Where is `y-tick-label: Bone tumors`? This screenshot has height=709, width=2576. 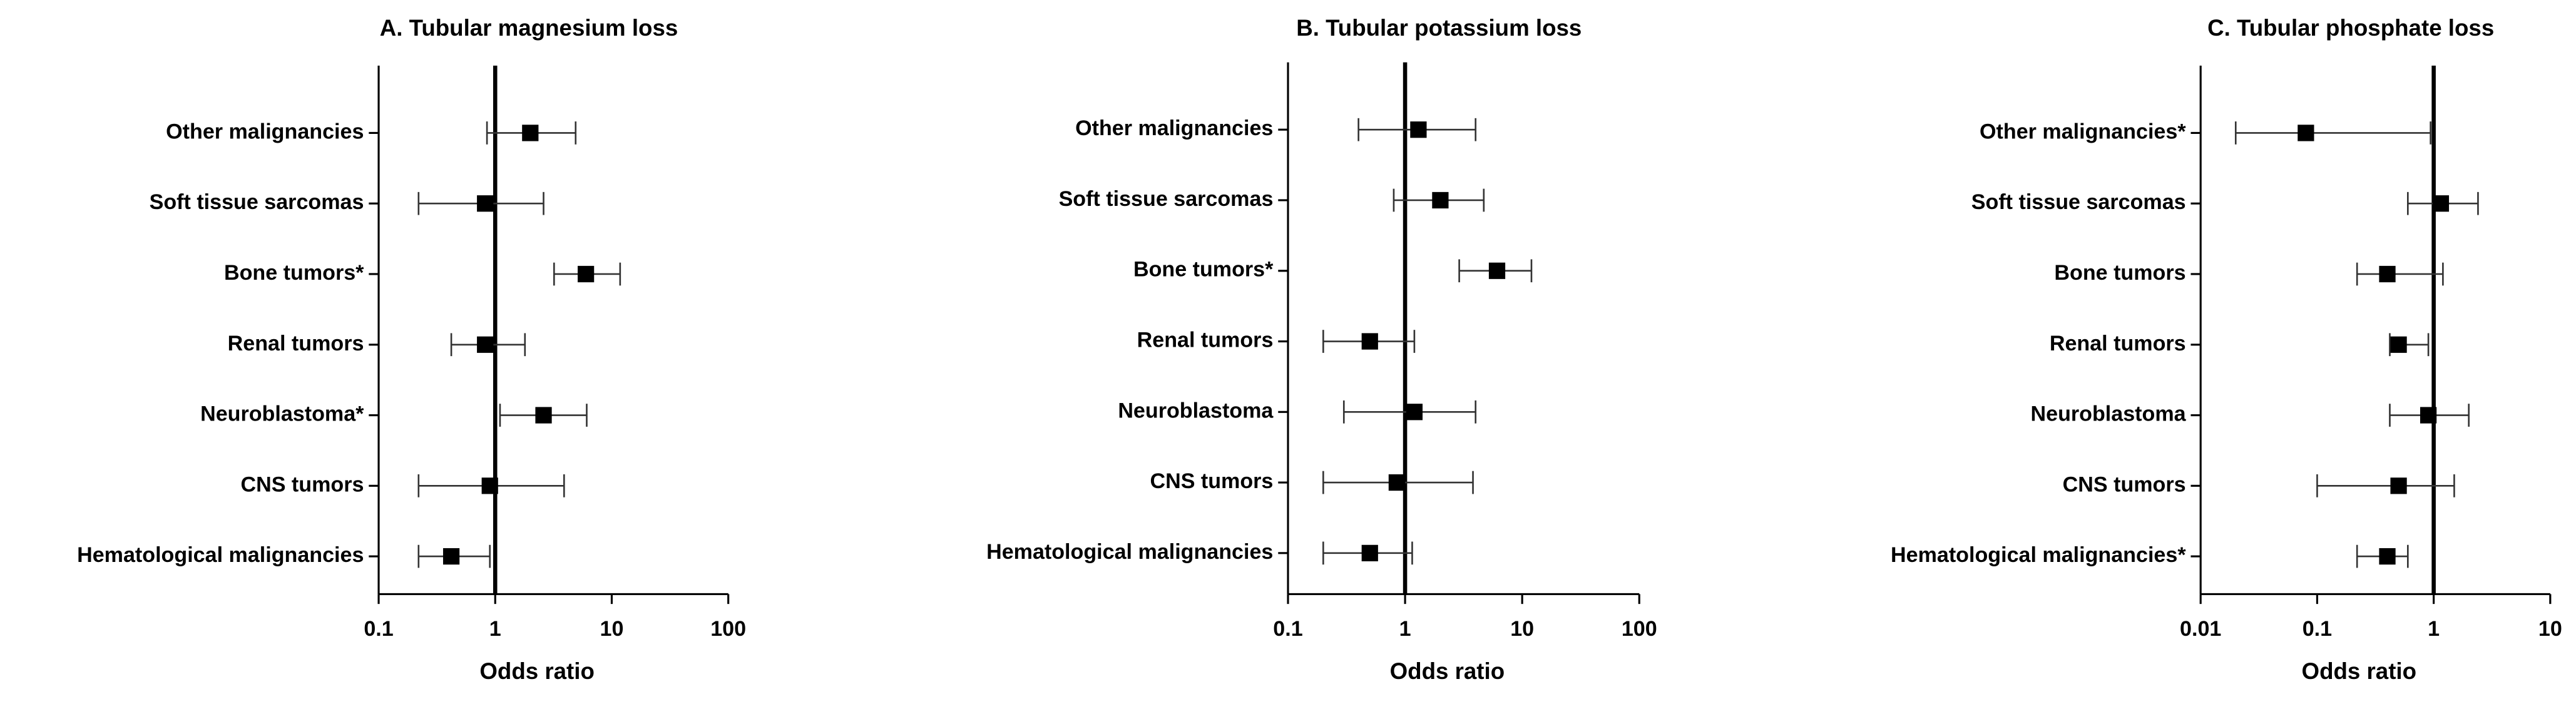 y-tick-label: Bone tumors is located at coordinates (2119, 273).